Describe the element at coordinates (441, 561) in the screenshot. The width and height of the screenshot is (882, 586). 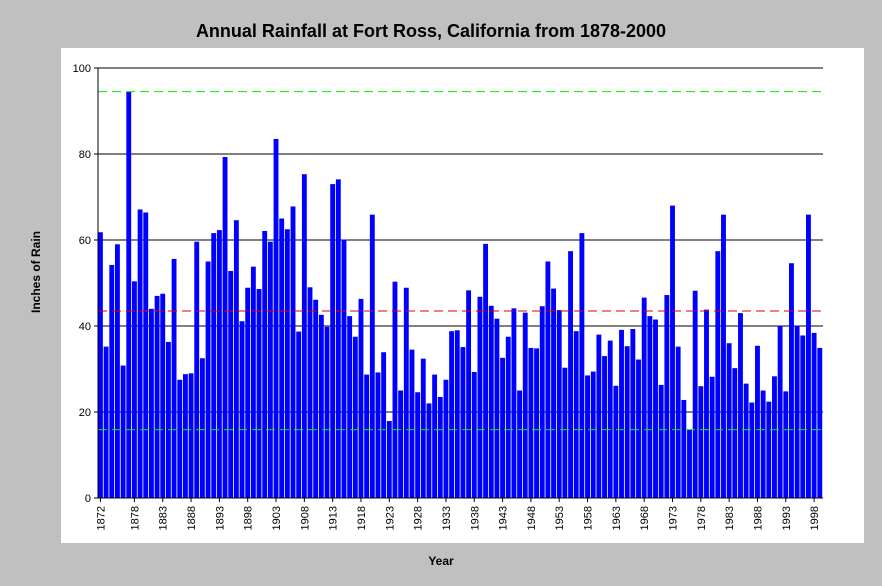
I see `x-axis-label: Year` at that location.